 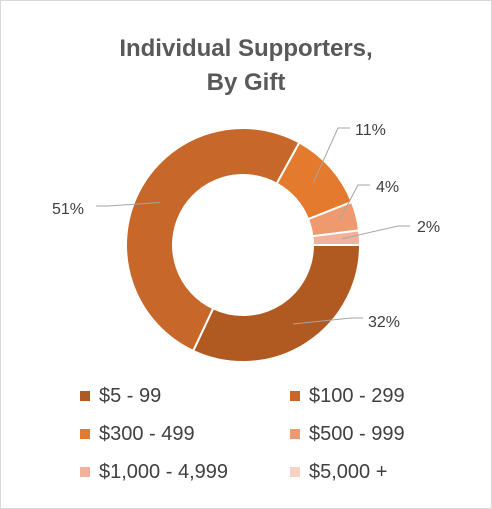 I want to click on legend-item-2: $300 - 499, so click(x=137, y=434).